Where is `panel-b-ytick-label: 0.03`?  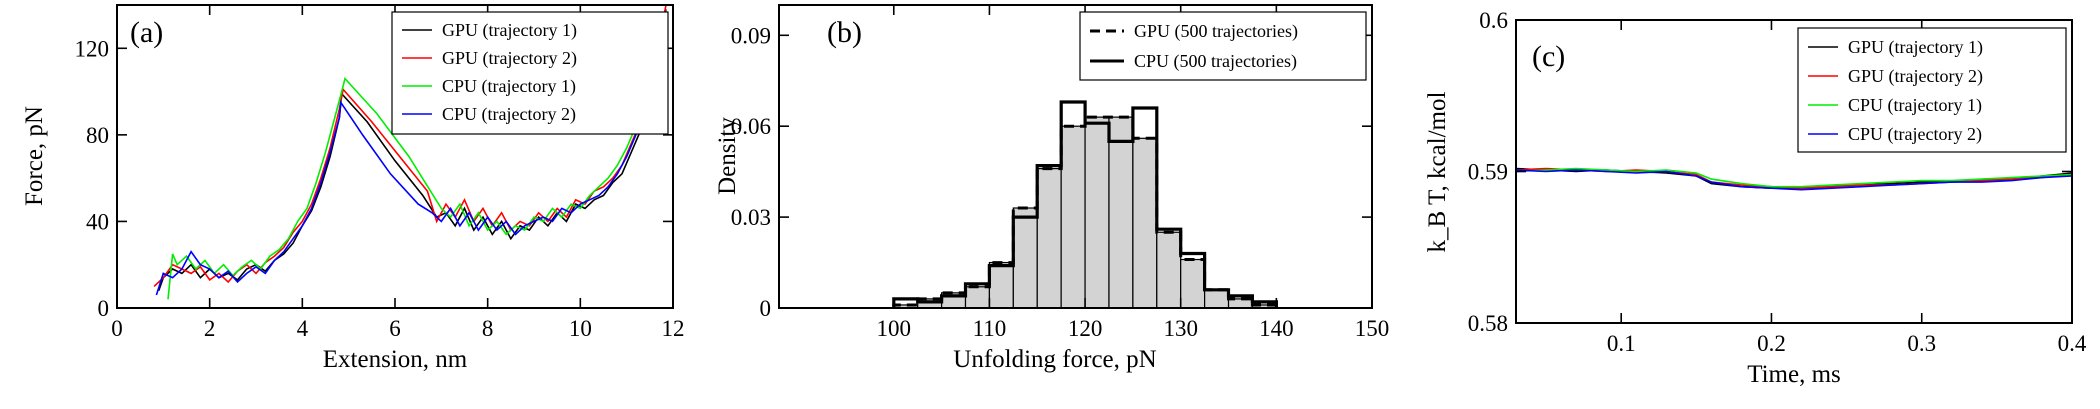 panel-b-ytick-label: 0.03 is located at coordinates (751, 217).